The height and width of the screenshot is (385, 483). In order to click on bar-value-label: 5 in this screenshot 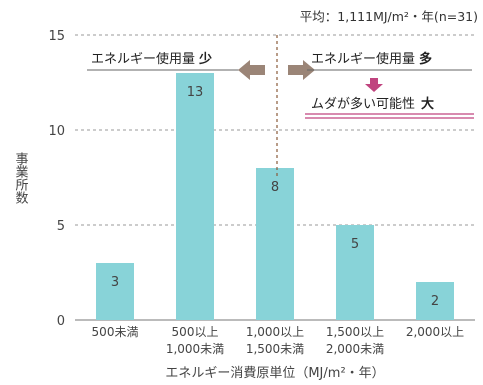, I will do `click(355, 244)`.